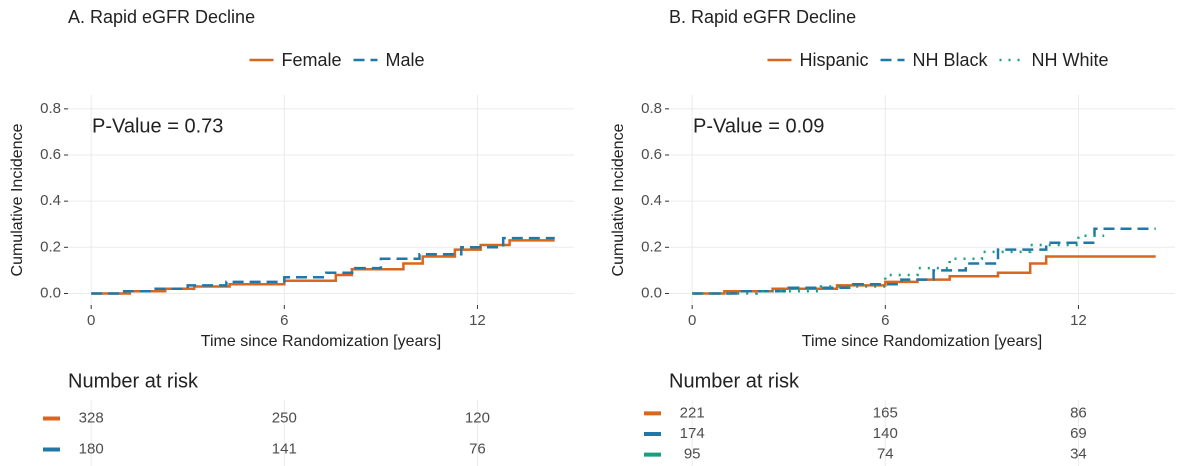 Image resolution: width=1189 pixels, height=466 pixels. What do you see at coordinates (951, 60) in the screenshot?
I see `legend-label: NH Black` at bounding box center [951, 60].